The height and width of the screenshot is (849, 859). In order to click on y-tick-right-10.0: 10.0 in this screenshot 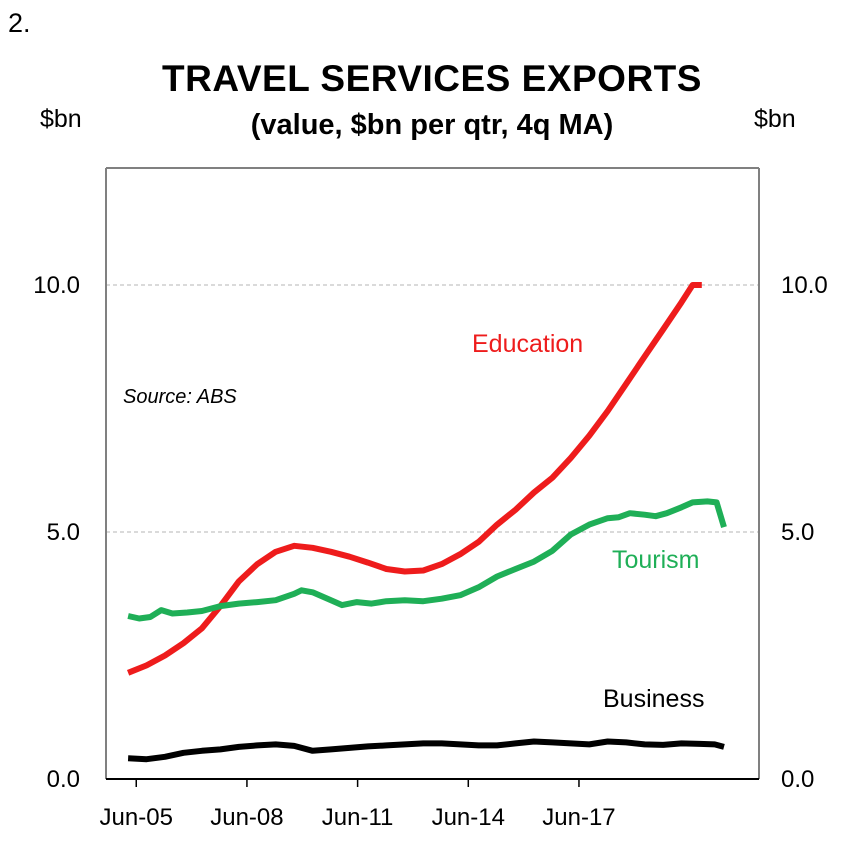, I will do `click(804, 285)`.